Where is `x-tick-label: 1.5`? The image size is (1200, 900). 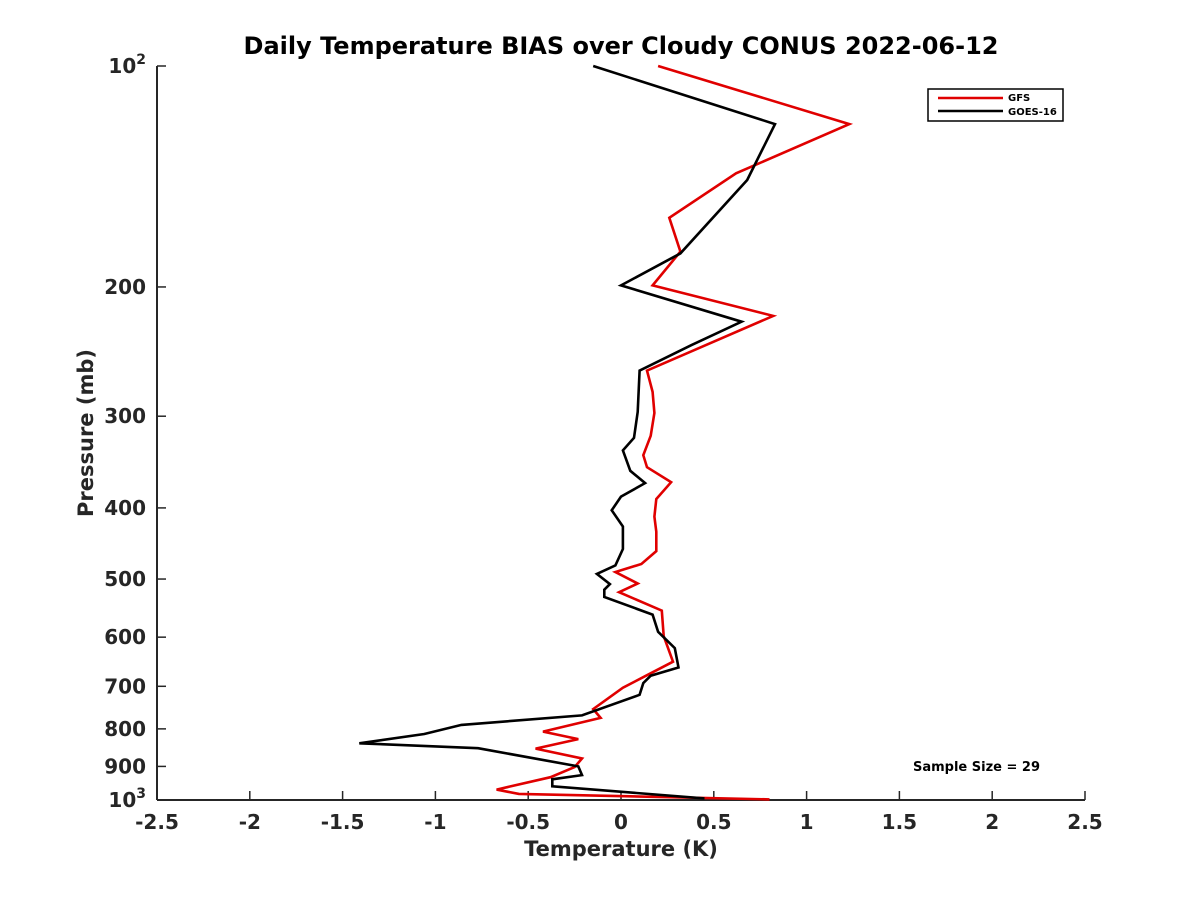
x-tick-label: 1.5 is located at coordinates (899, 822).